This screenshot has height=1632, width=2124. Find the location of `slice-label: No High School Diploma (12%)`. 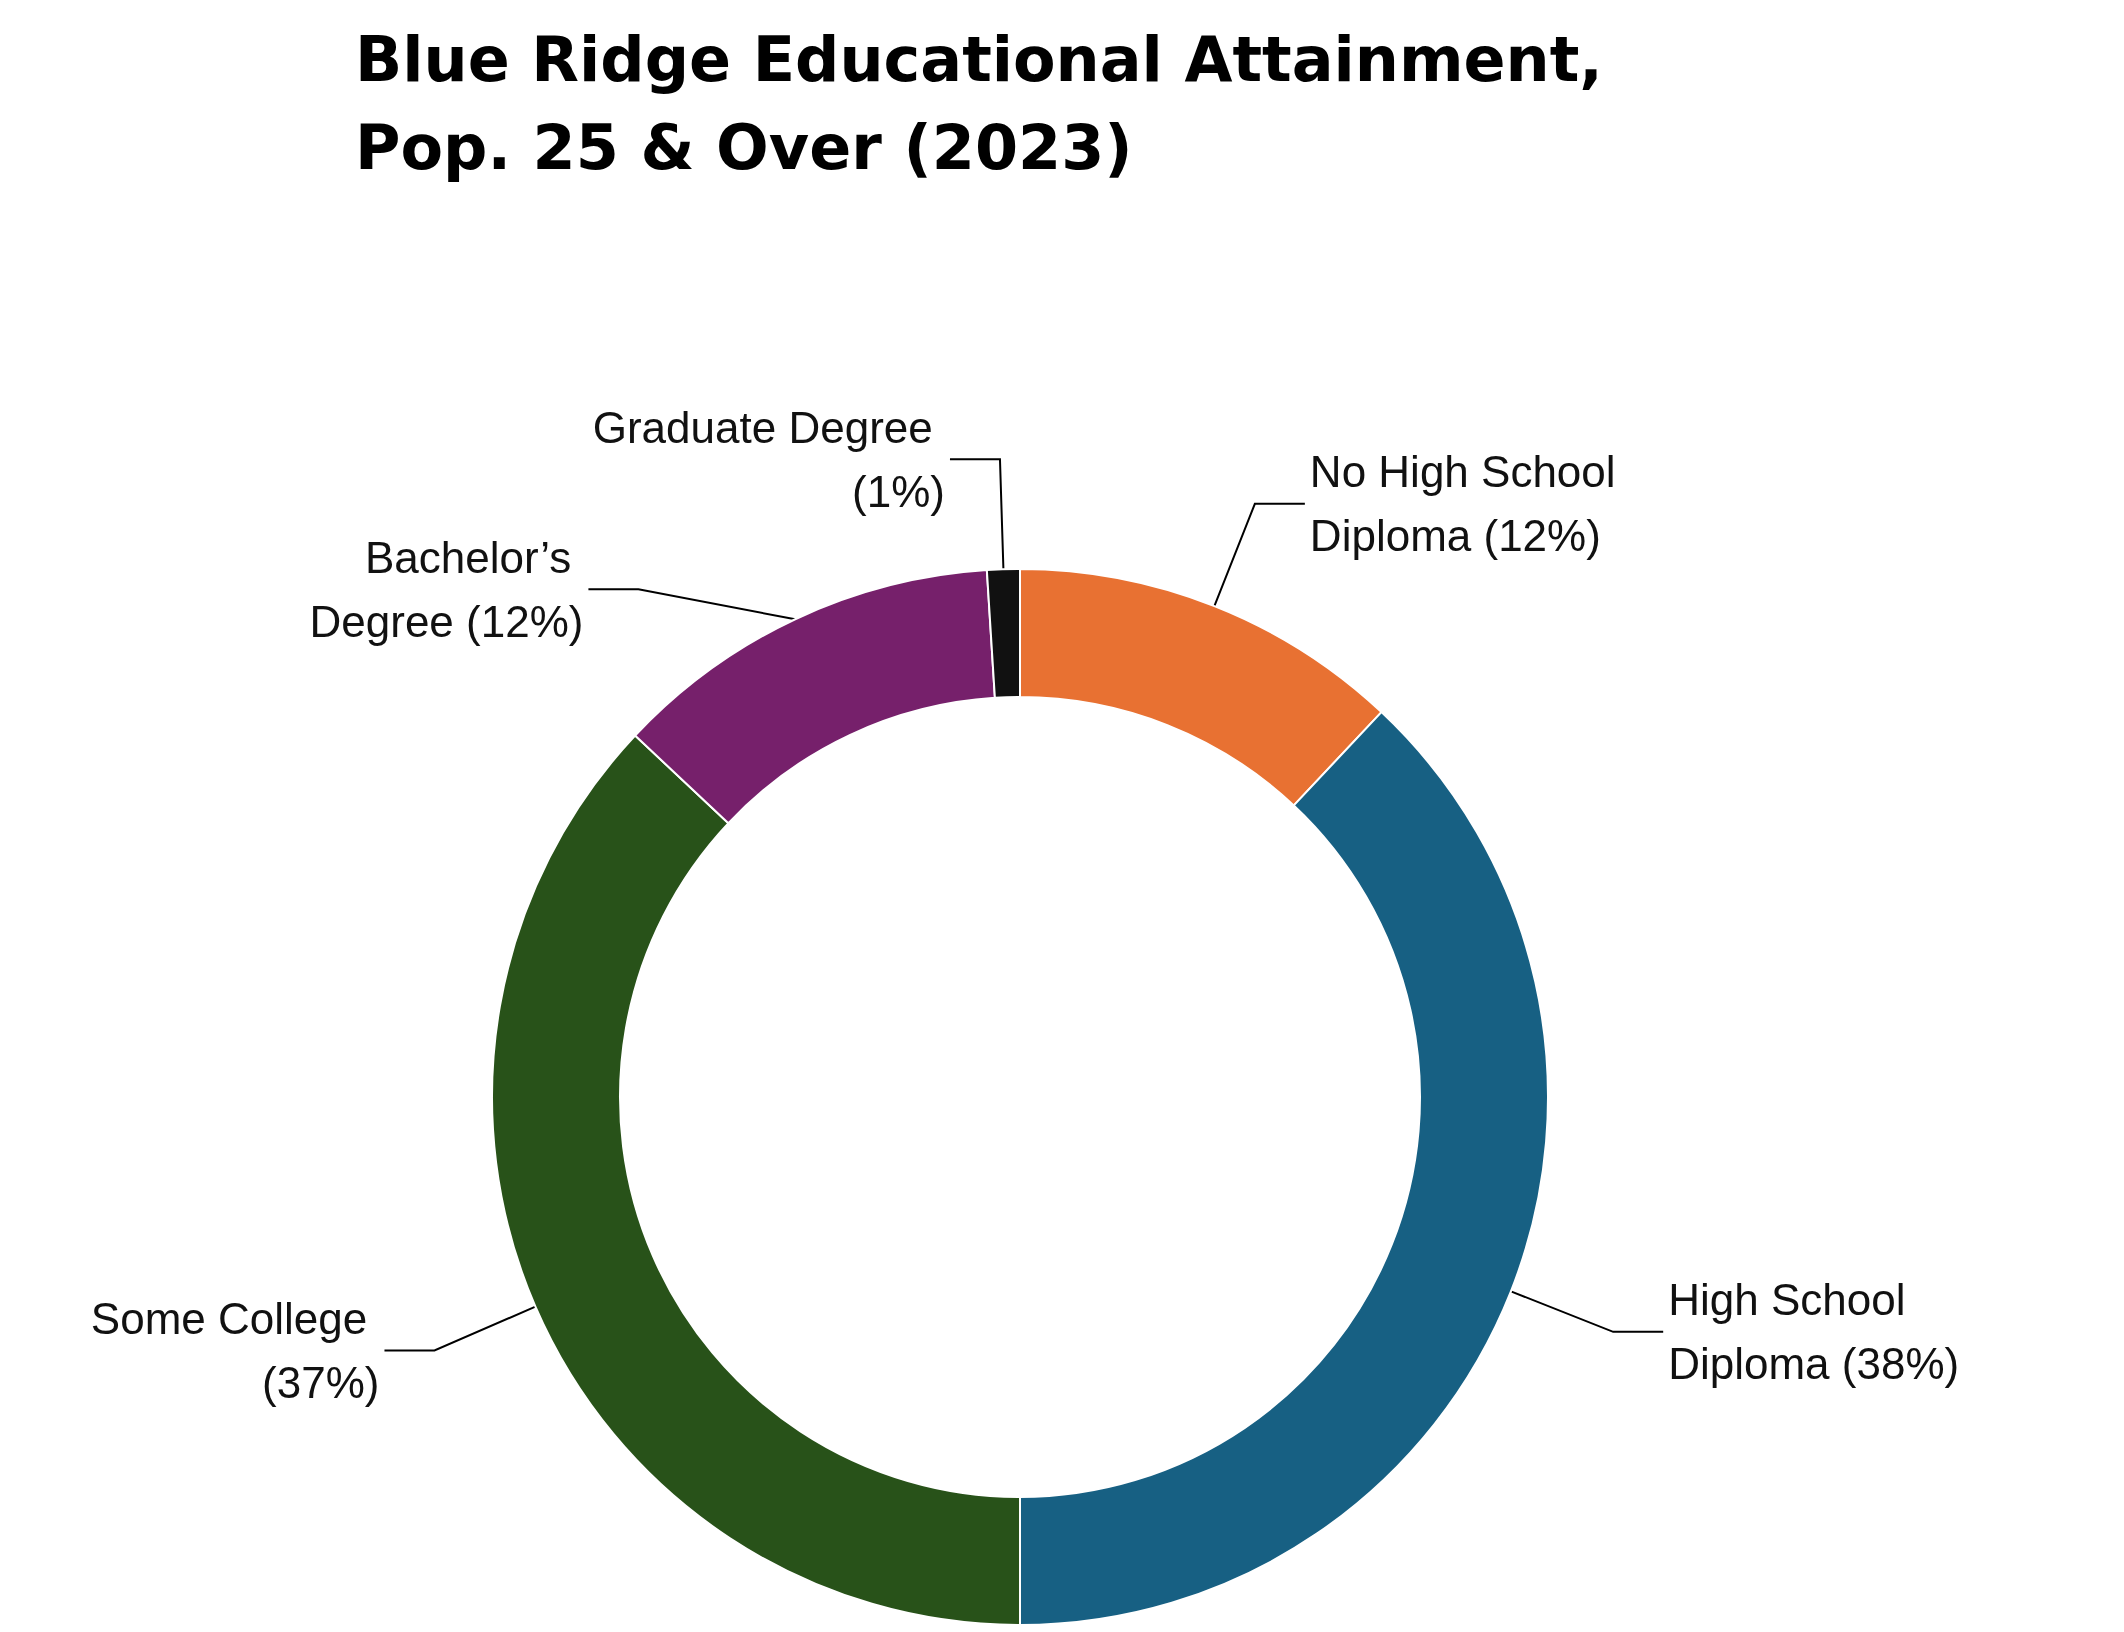

slice-label: No High School Diploma (12%) is located at coordinates (1468, 504).